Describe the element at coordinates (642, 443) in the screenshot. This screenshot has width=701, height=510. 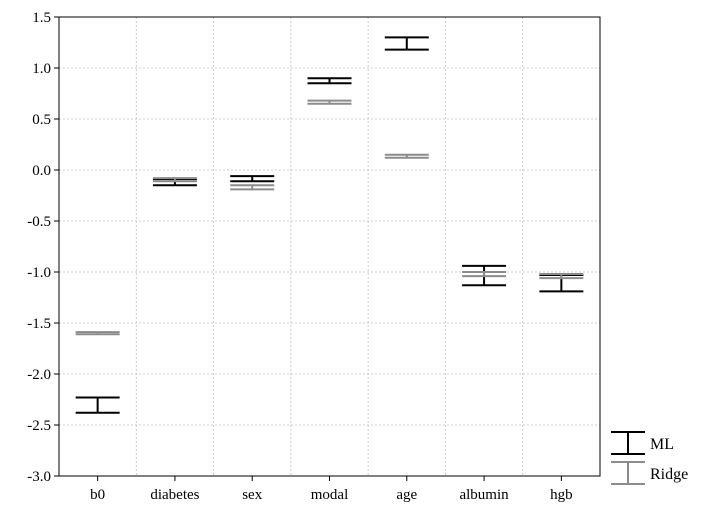
I see `legend-item-ml: ML` at that location.